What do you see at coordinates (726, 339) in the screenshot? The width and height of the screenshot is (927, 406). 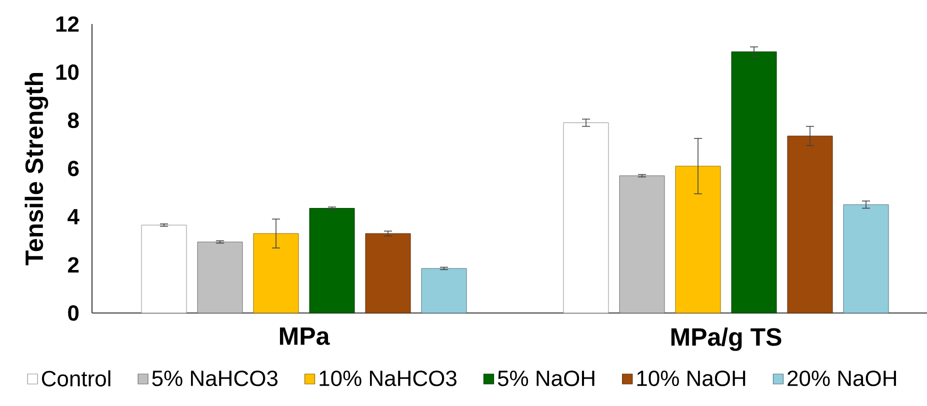 I see `x-tick-label: MPa/g TS` at bounding box center [726, 339].